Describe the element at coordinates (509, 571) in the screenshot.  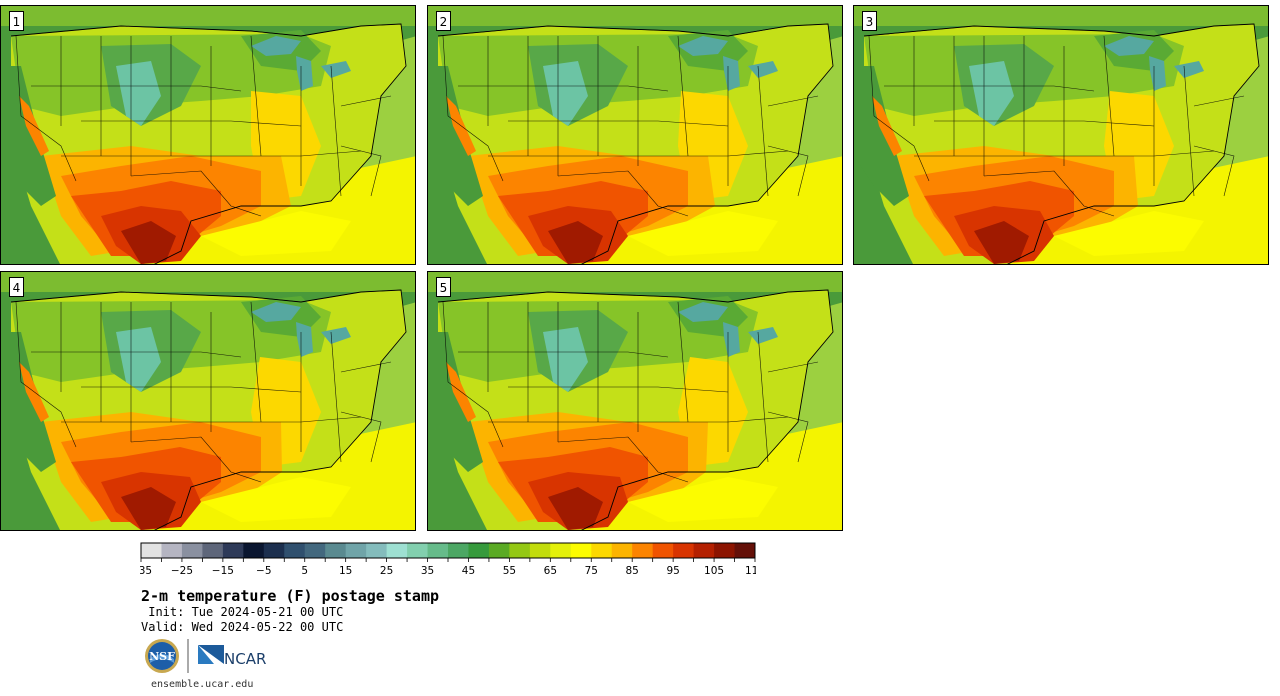
I see `colorbar-tick-label: 55` at that location.